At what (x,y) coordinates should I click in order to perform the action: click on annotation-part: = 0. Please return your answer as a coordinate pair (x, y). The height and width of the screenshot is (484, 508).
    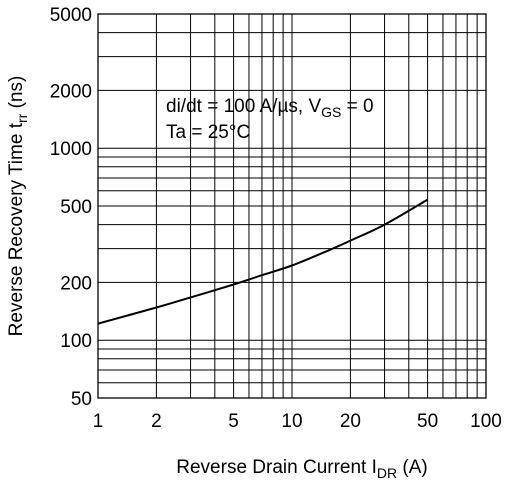
    Looking at the image, I should click on (357, 106).